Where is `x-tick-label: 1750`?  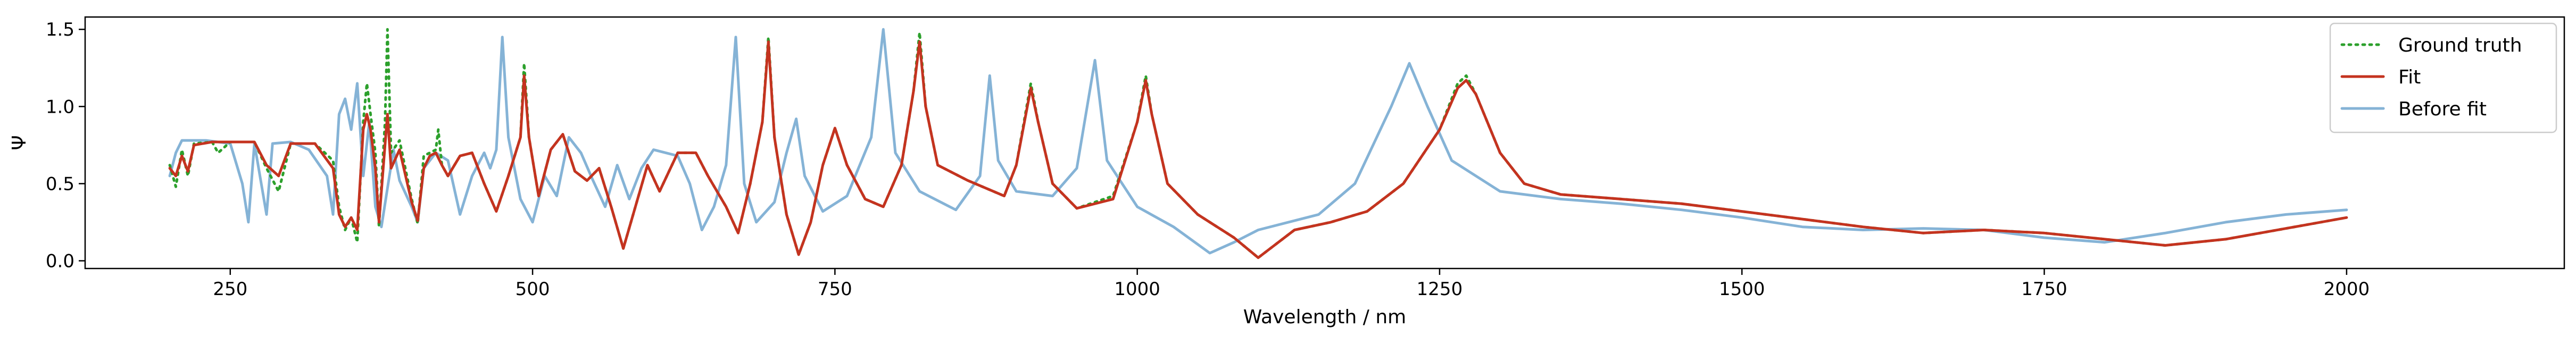 x-tick-label: 1750 is located at coordinates (2044, 289).